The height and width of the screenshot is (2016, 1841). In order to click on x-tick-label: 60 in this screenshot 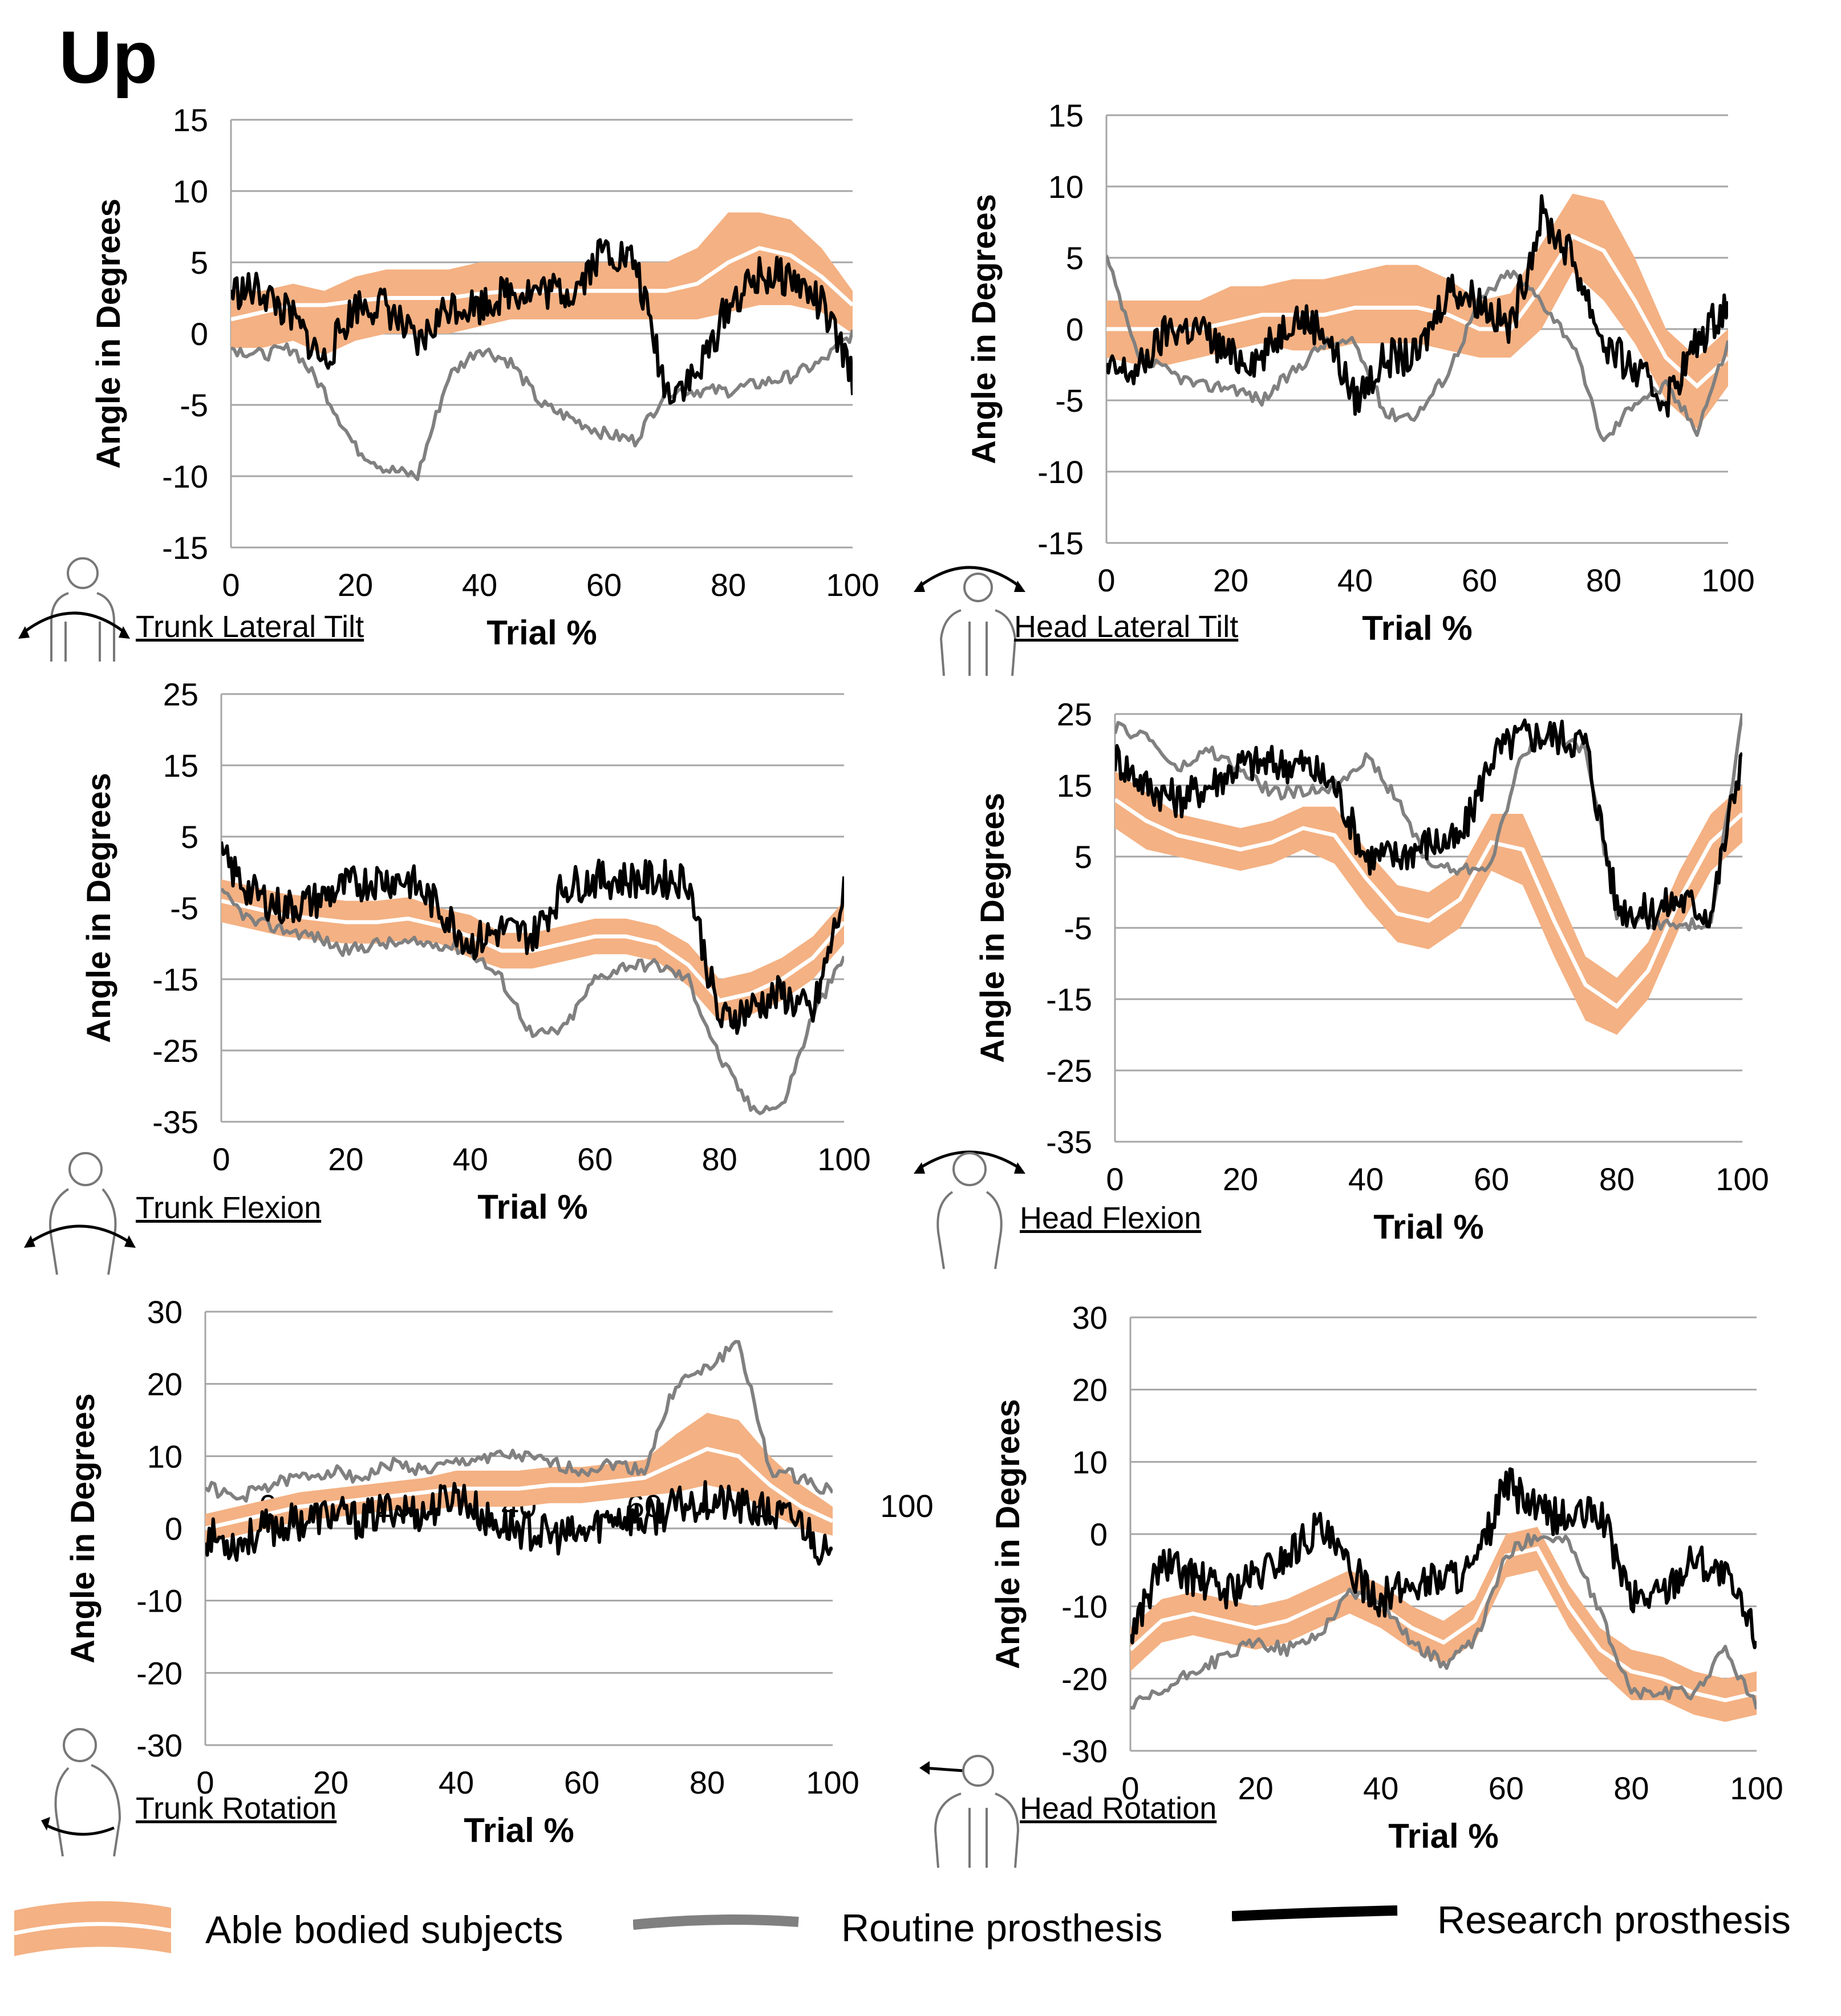, I will do `click(581, 1782)`.